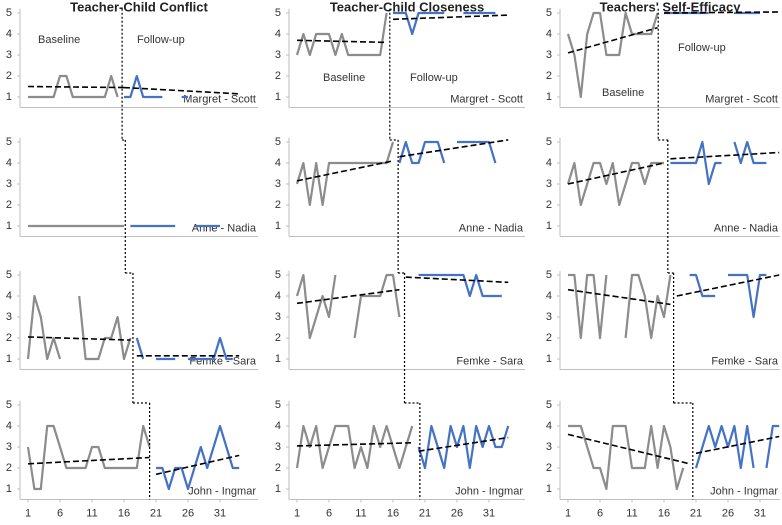 This screenshot has height=525, width=782. What do you see at coordinates (664, 513) in the screenshot?
I see `x-tick-label: 16` at bounding box center [664, 513].